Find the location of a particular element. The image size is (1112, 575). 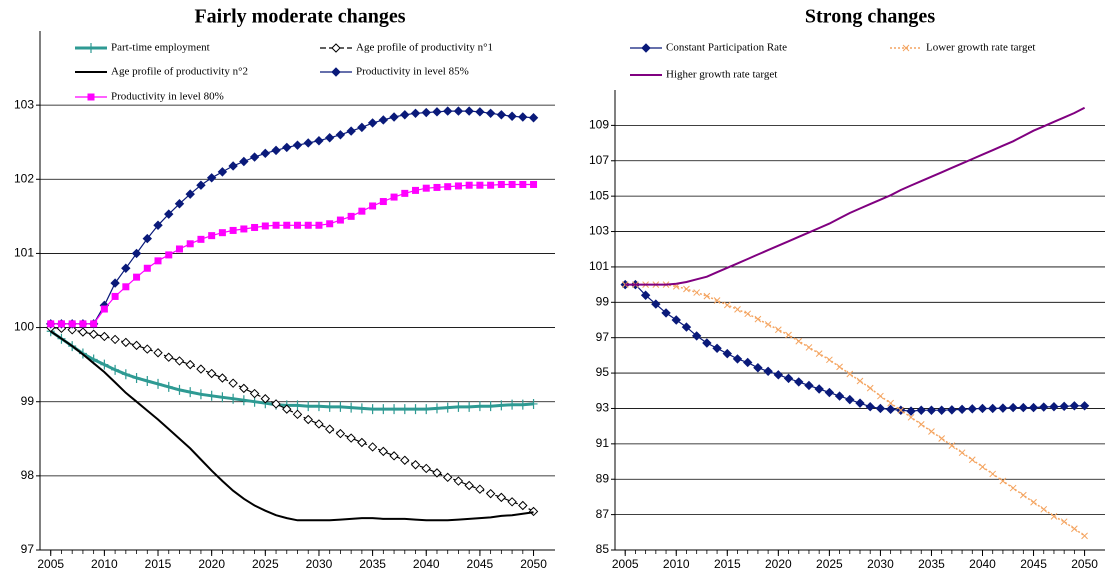

legend-label: Age profile of productivity n°2 is located at coordinates (179, 72).